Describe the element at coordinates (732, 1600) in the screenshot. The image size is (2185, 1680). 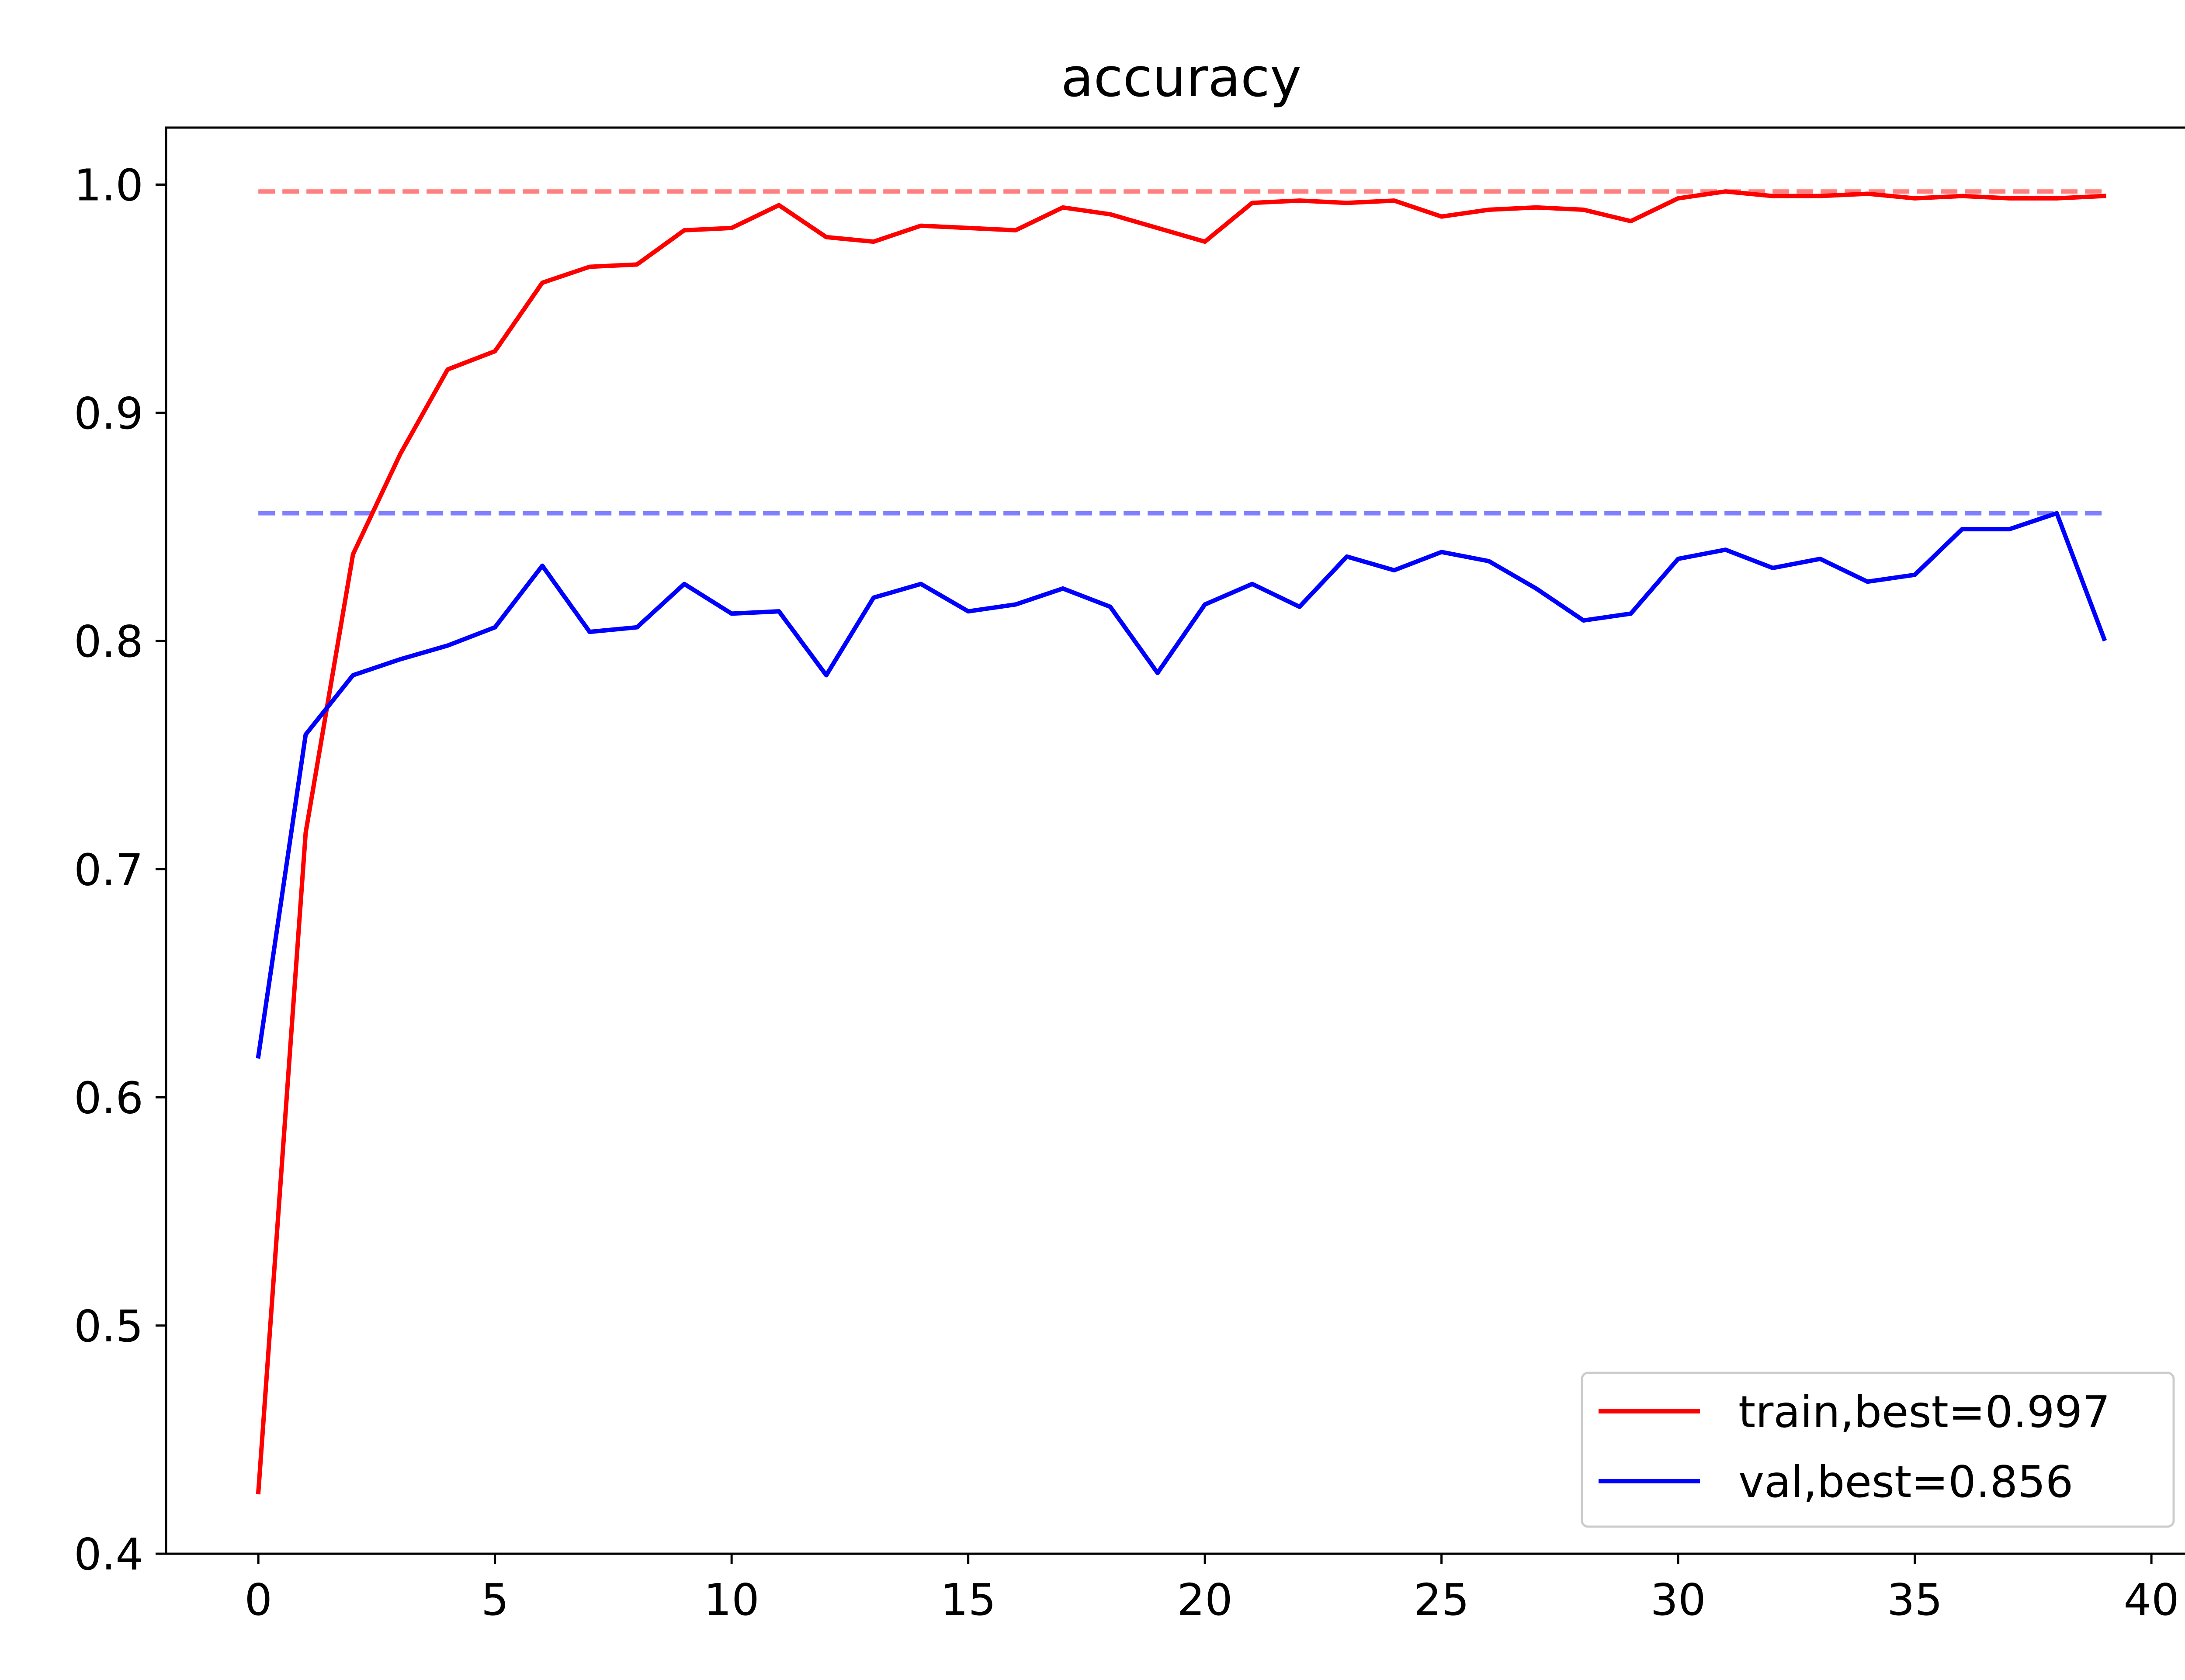
I see `x-tick-label: 10` at that location.